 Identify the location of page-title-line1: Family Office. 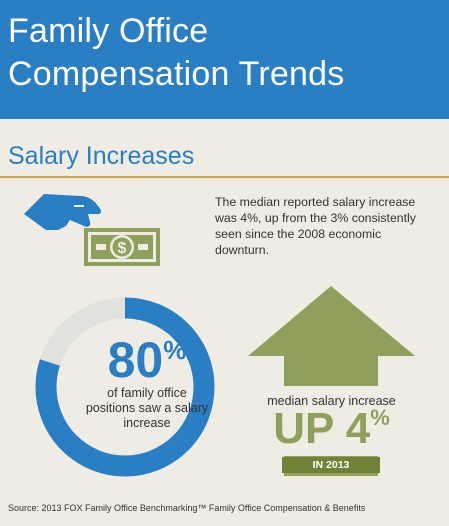
(108, 31).